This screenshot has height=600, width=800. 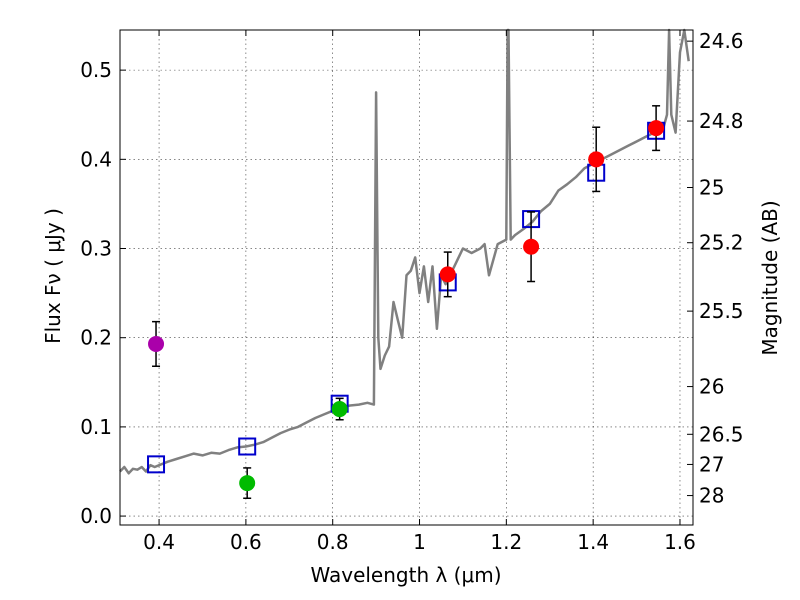 I want to click on y-tick-label: 0.4, so click(x=96, y=159).